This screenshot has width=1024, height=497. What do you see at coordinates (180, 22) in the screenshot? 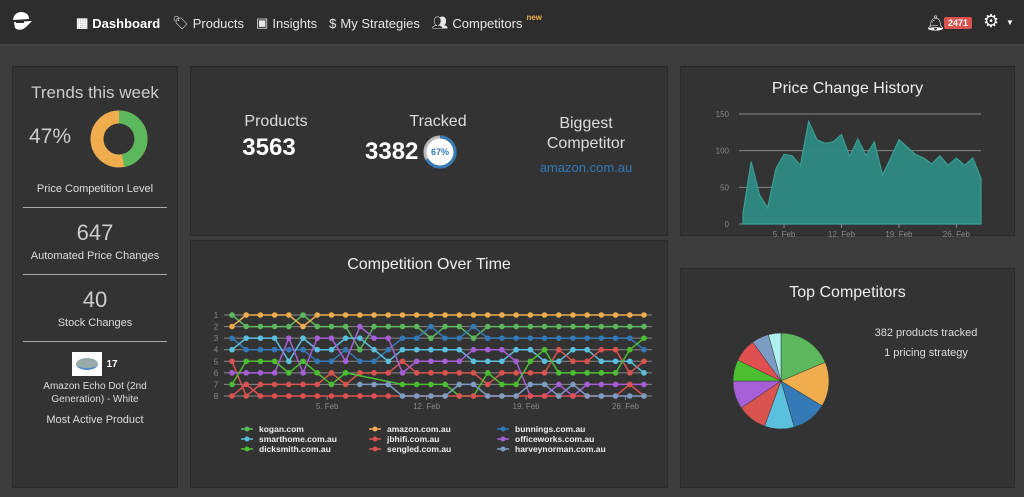
I see `tag-icon: 🏷︎` at bounding box center [180, 22].